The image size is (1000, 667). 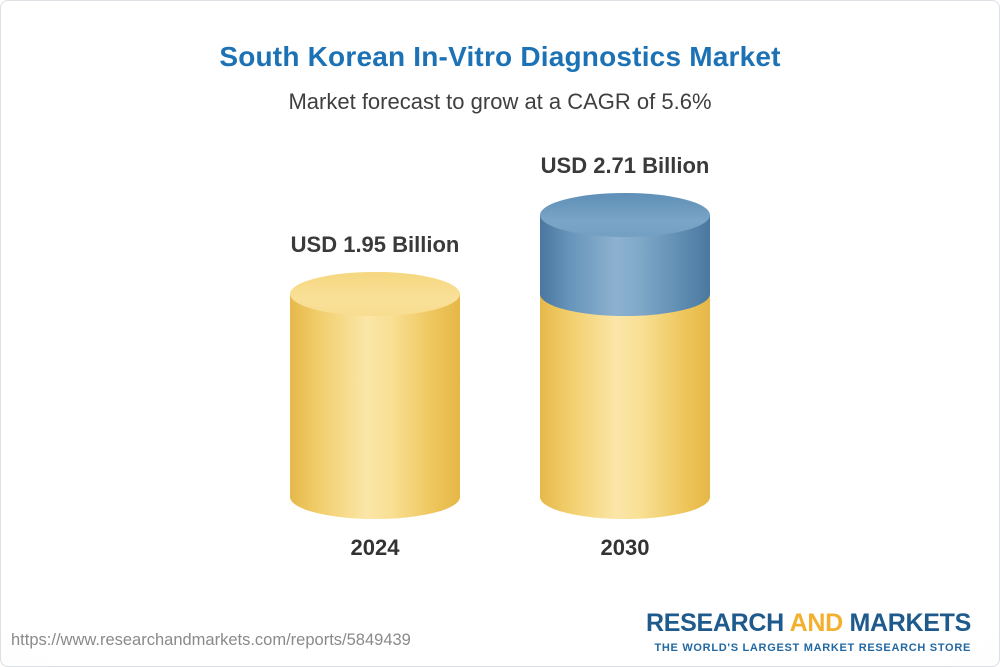 I want to click on bar-group-2024: USD 1.95 Billion 2024, so click(x=375, y=396).